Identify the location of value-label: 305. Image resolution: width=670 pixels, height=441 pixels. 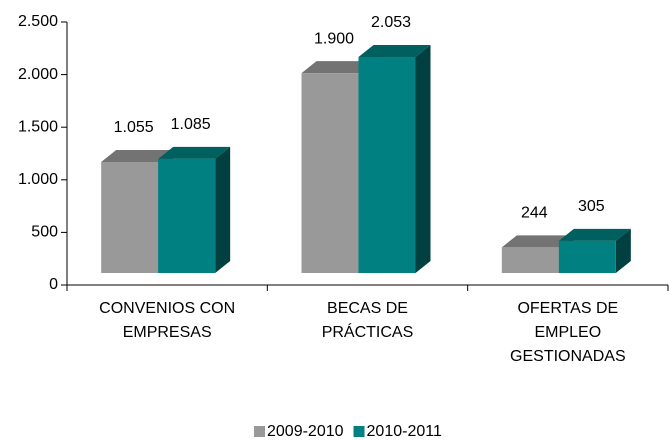
(591, 206).